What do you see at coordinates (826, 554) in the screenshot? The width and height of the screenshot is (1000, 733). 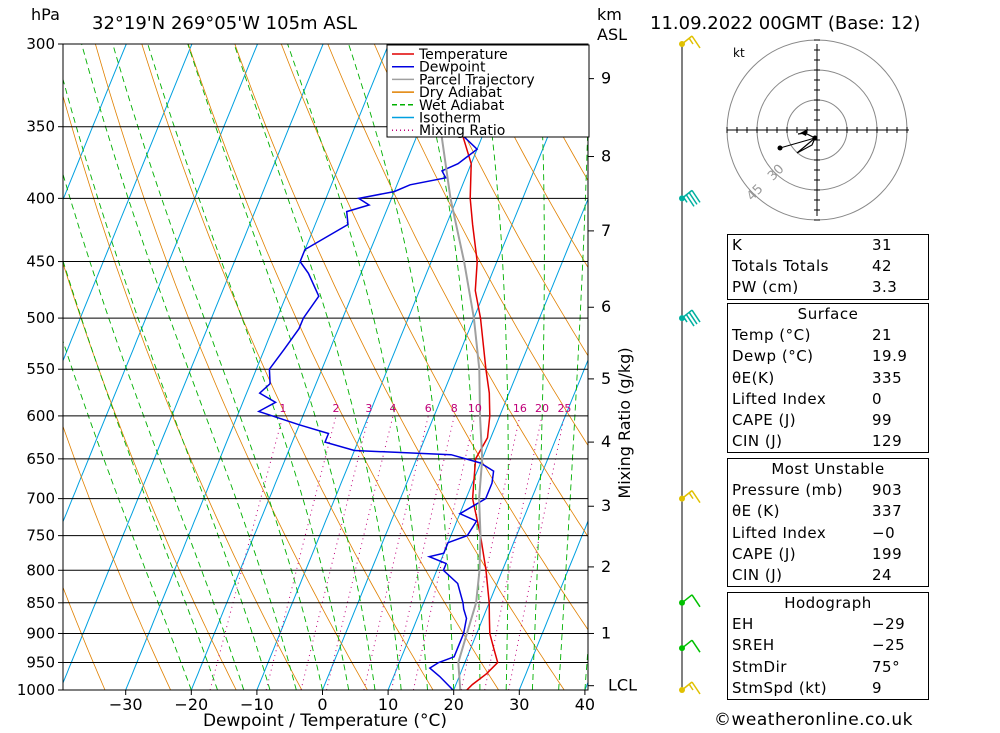 I see `most-unstable-index-row: CAPE (J) 199` at bounding box center [826, 554].